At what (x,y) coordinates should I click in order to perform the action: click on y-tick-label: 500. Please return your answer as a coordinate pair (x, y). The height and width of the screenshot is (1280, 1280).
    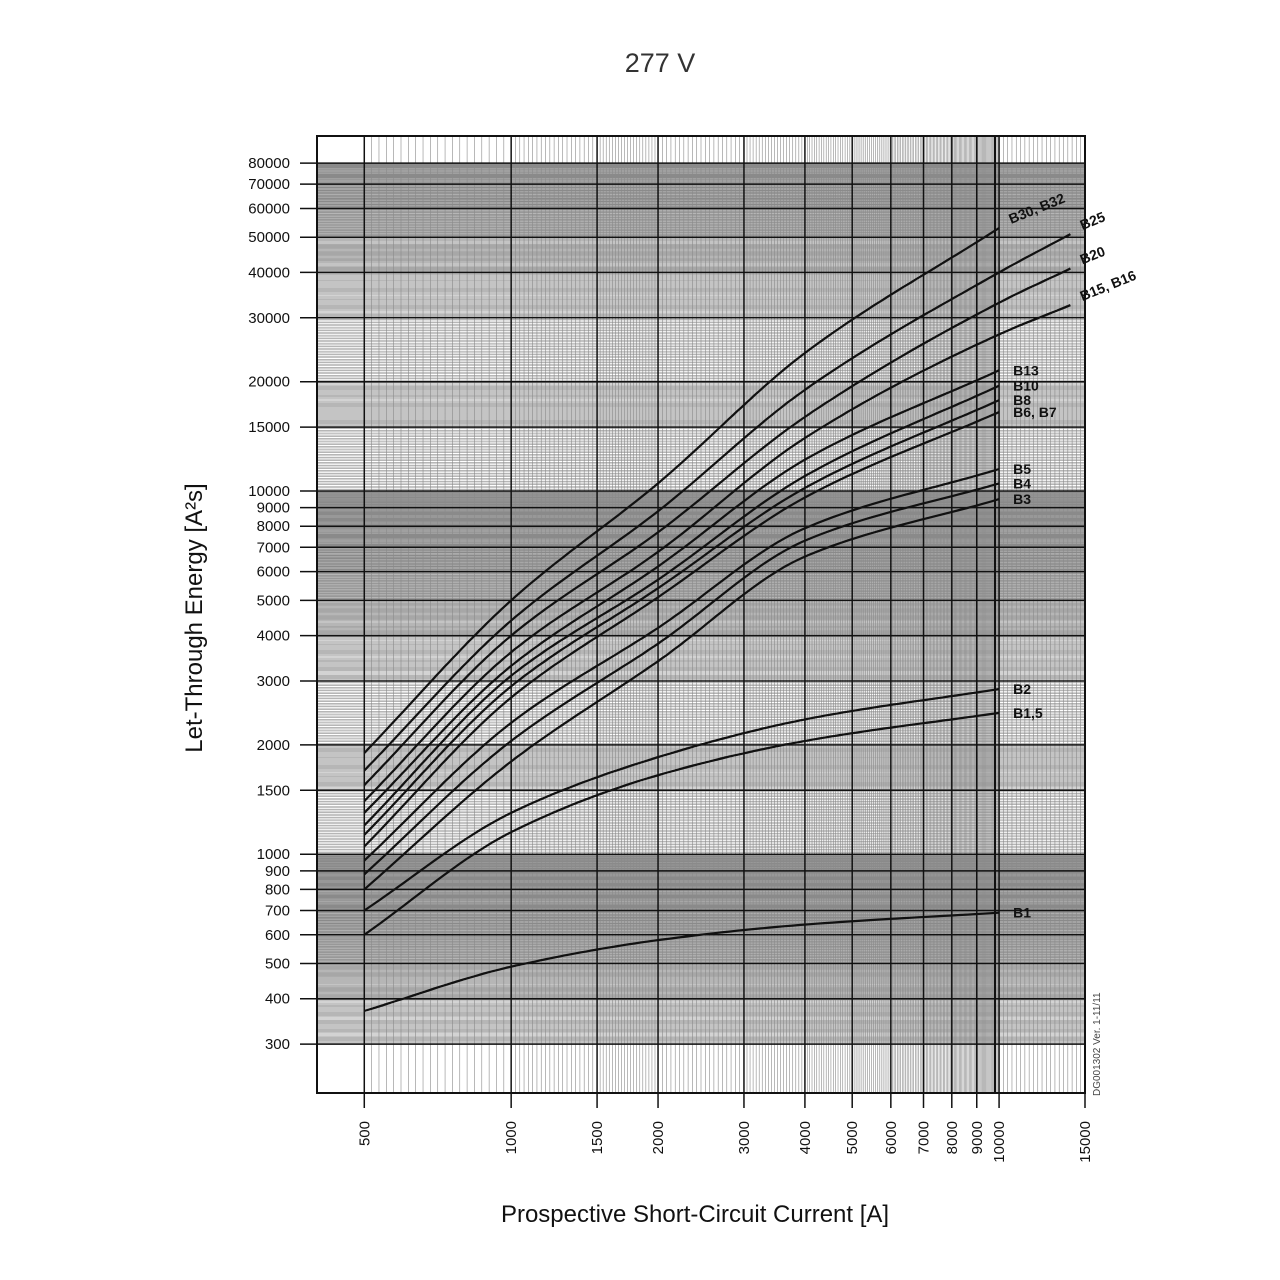
    Looking at the image, I should click on (277, 964).